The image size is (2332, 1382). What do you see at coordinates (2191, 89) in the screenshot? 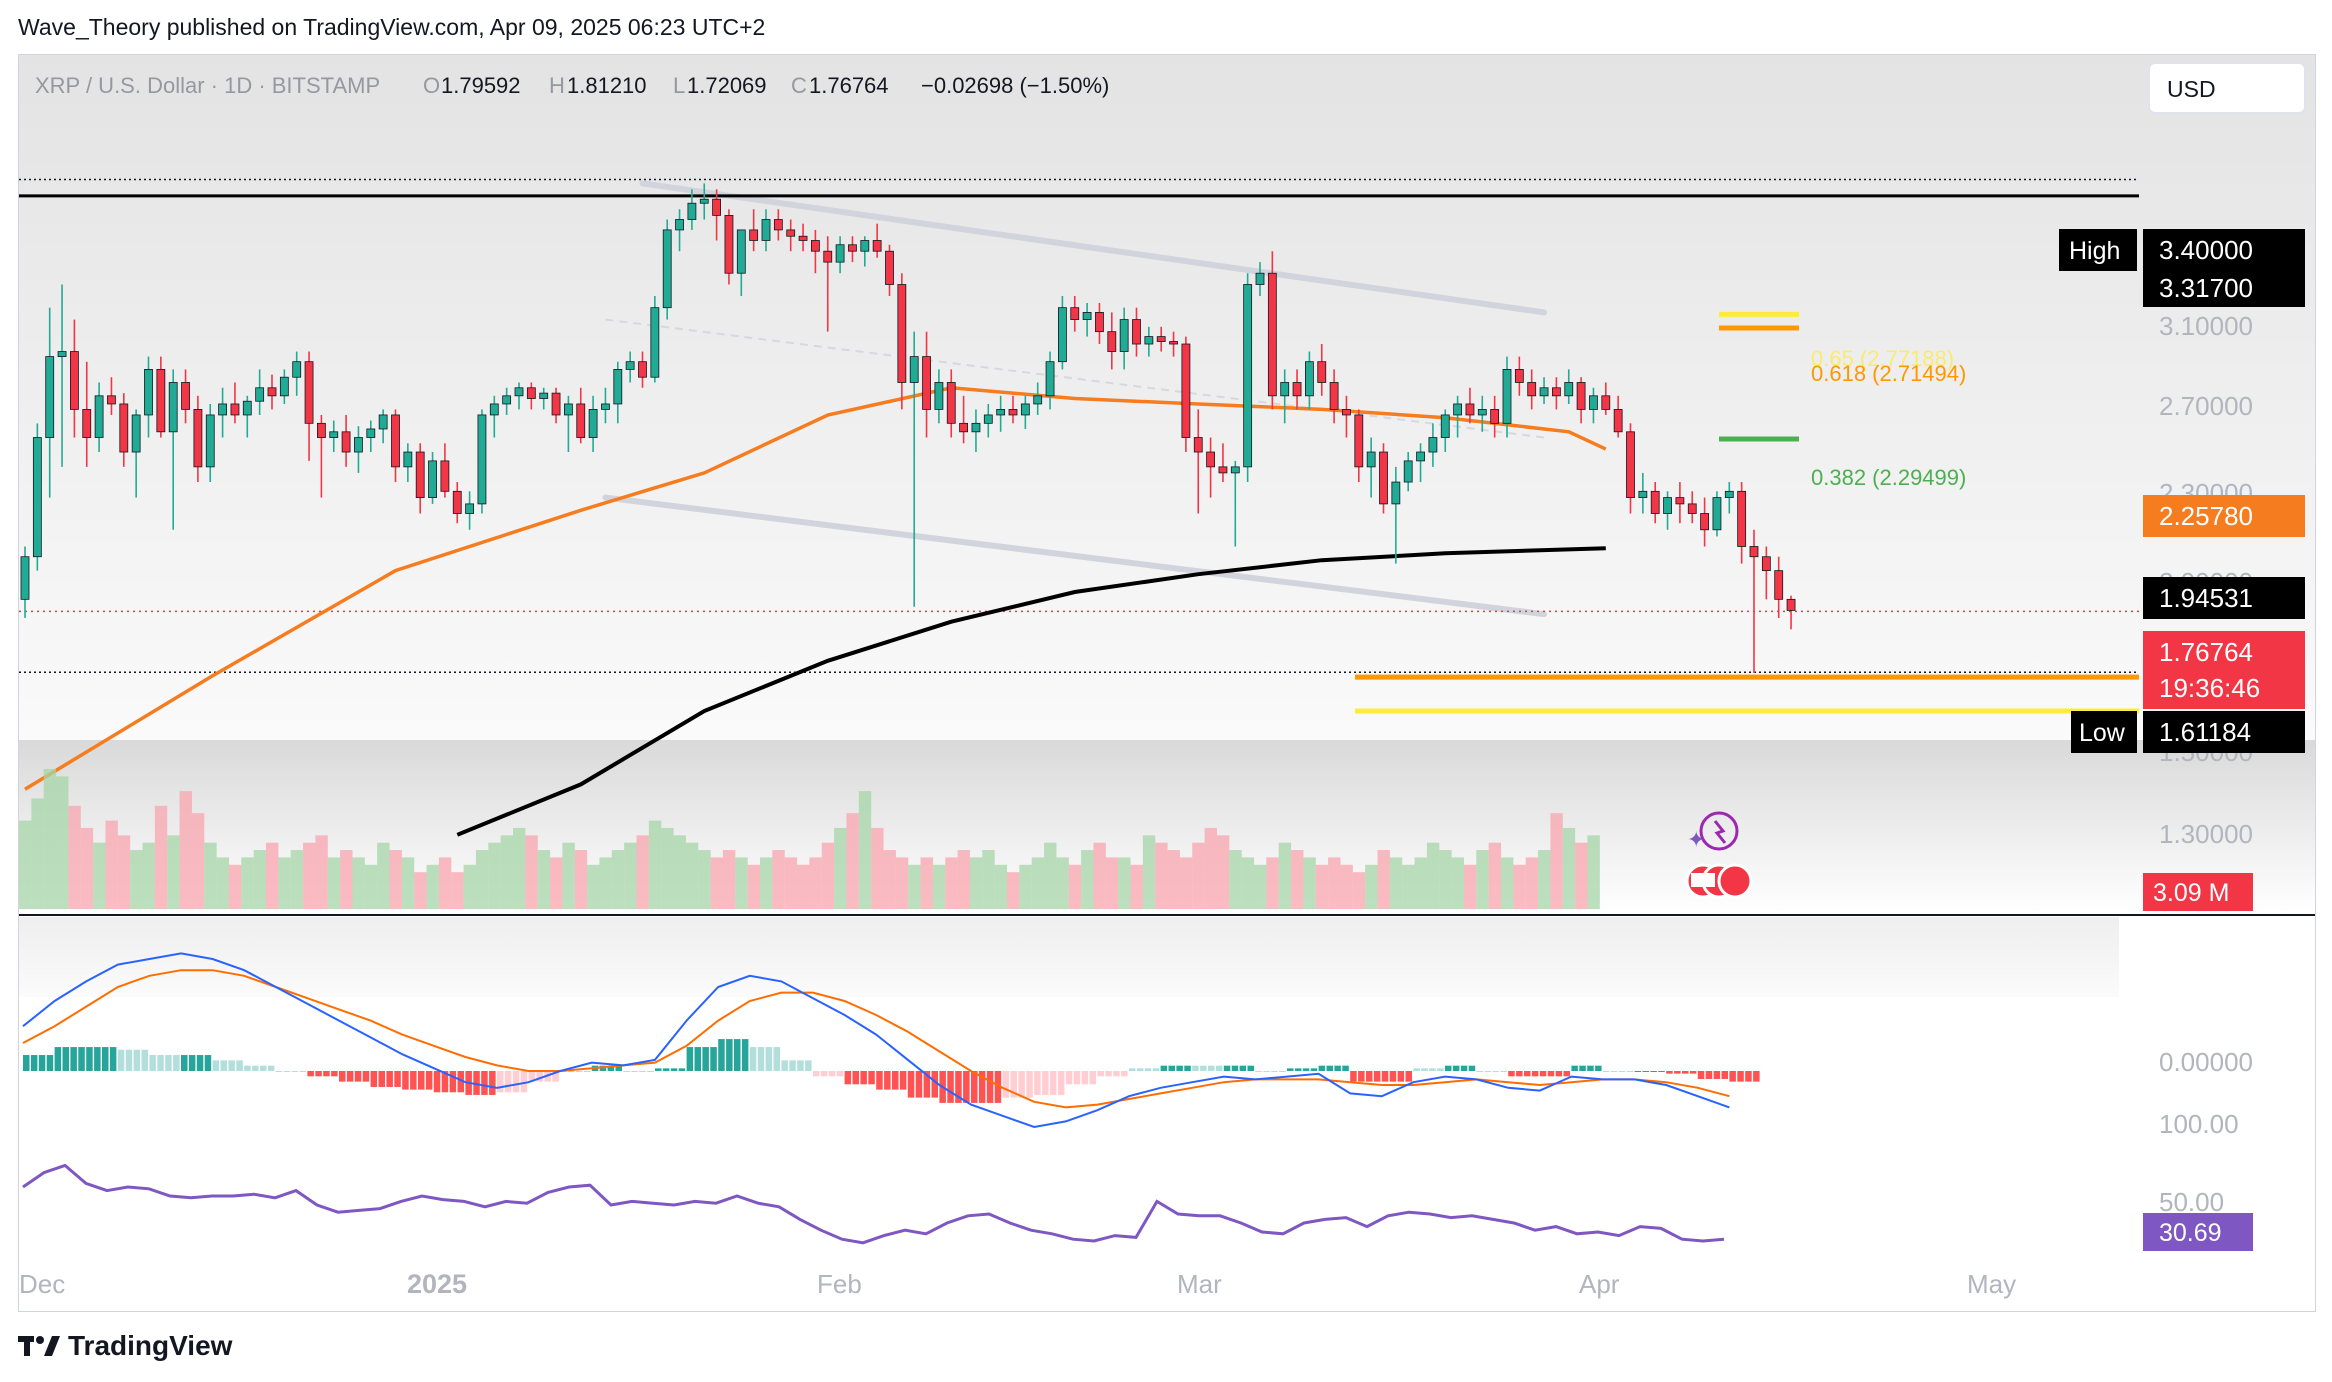
I see `currency-button-label: USD` at bounding box center [2191, 89].